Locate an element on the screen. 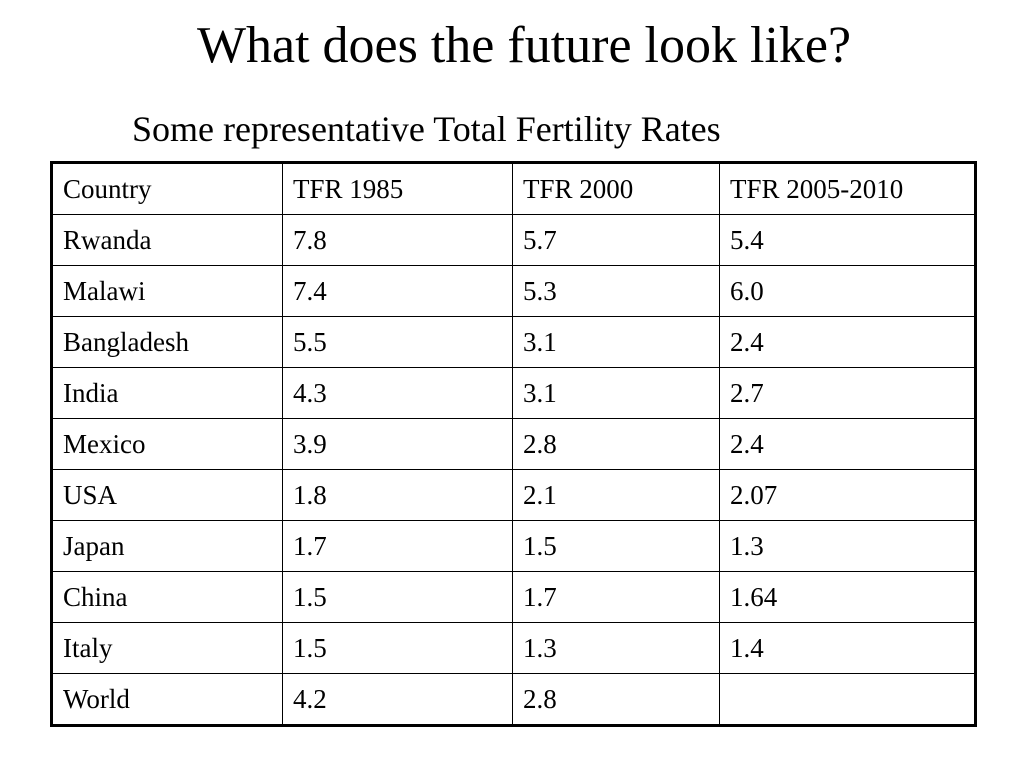 The height and width of the screenshot is (768, 1024). country-cell: Malawi is located at coordinates (167, 291).